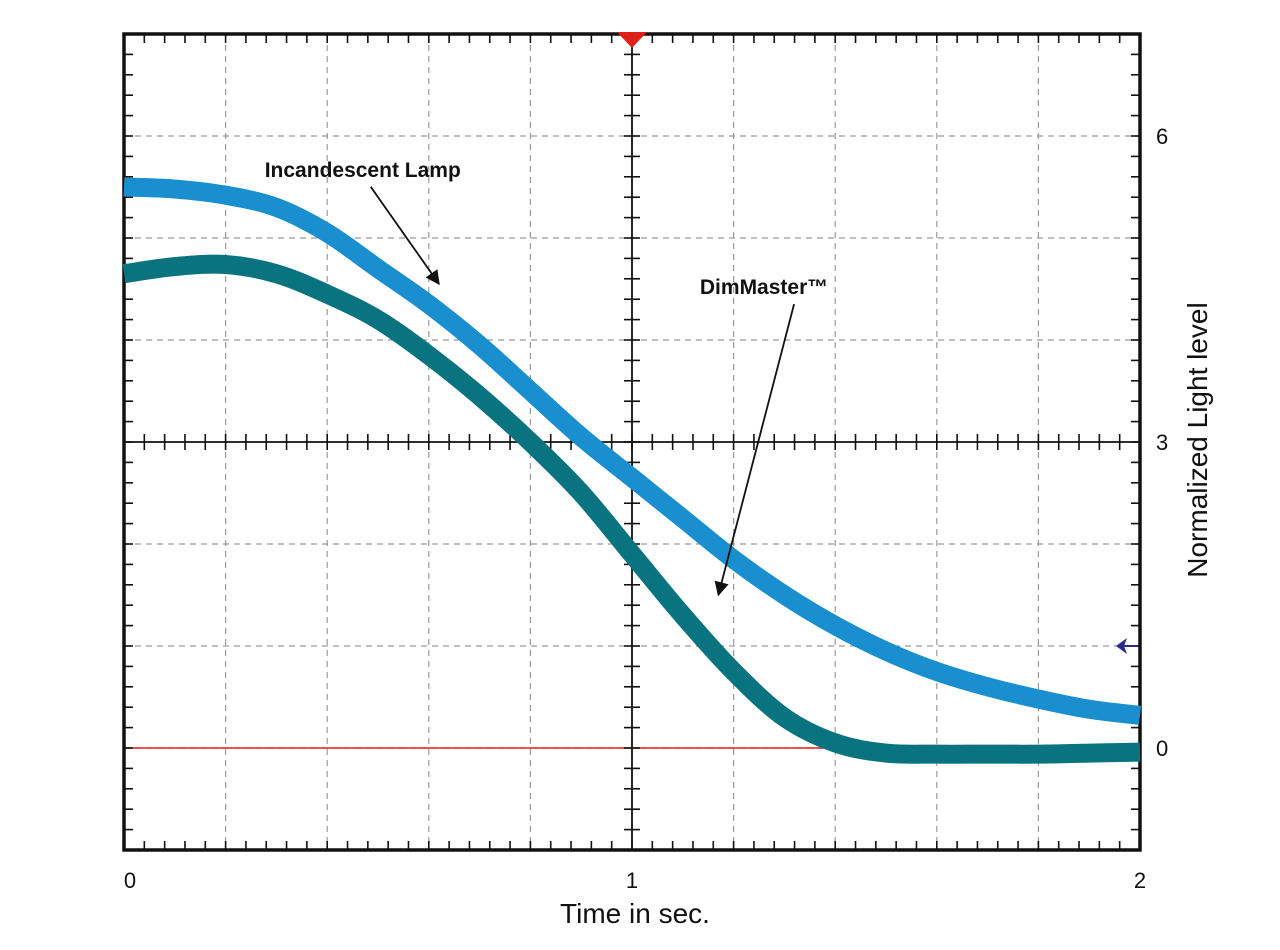 The image size is (1280, 950). I want to click on y-tick-label: 6, so click(1162, 136).